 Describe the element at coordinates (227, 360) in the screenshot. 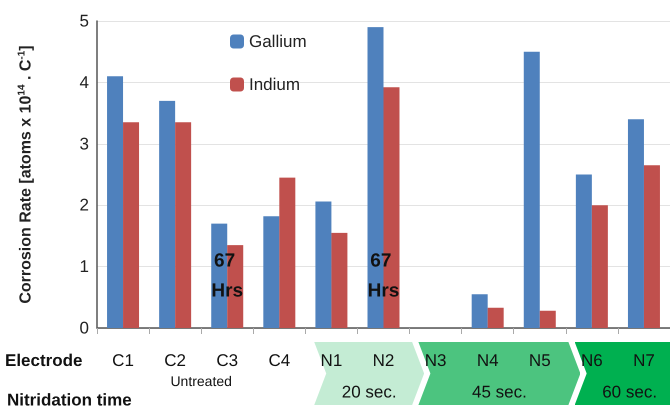

I see `x-tick-label: C3` at that location.